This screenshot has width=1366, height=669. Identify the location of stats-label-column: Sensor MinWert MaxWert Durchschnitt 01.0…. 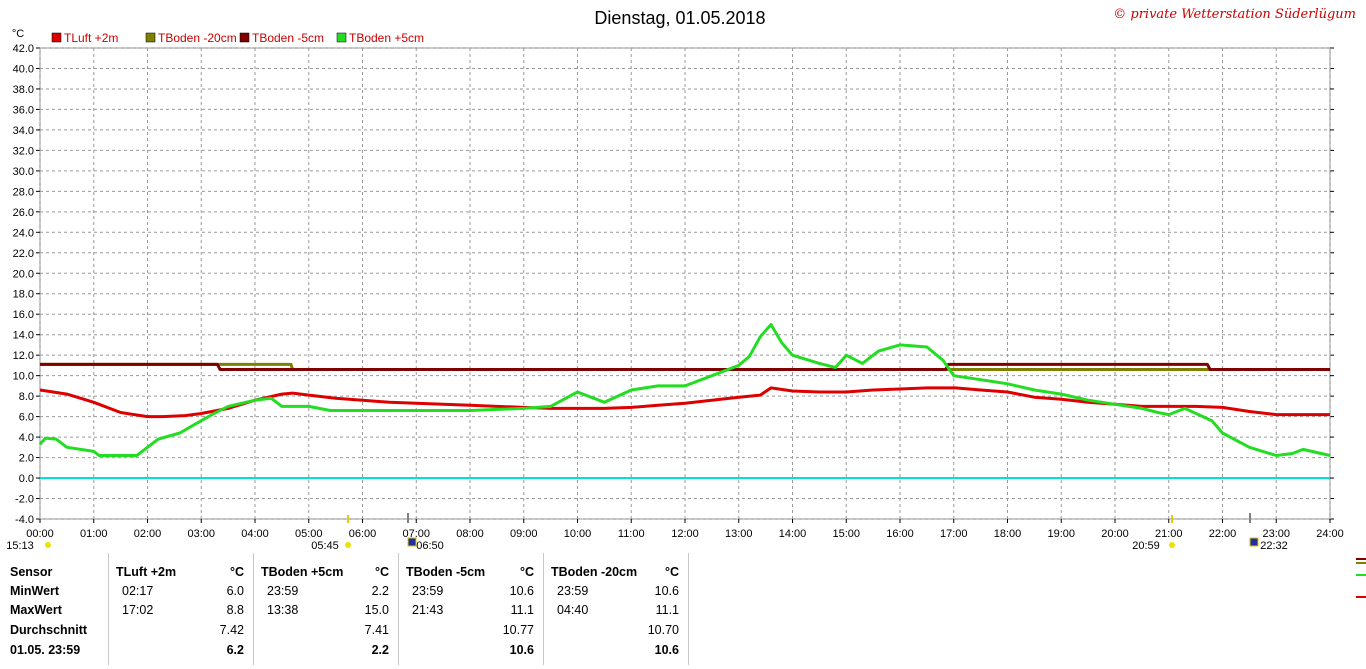
(54, 609).